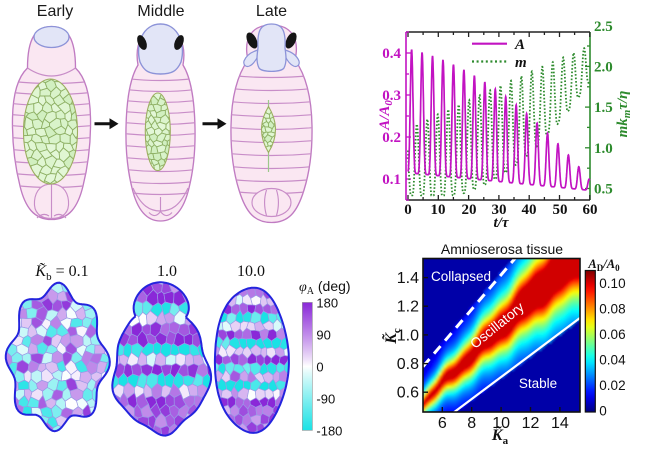 The image size is (650, 461). What do you see at coordinates (603, 27) in the screenshot?
I see `svg-text: 2.5` at bounding box center [603, 27].